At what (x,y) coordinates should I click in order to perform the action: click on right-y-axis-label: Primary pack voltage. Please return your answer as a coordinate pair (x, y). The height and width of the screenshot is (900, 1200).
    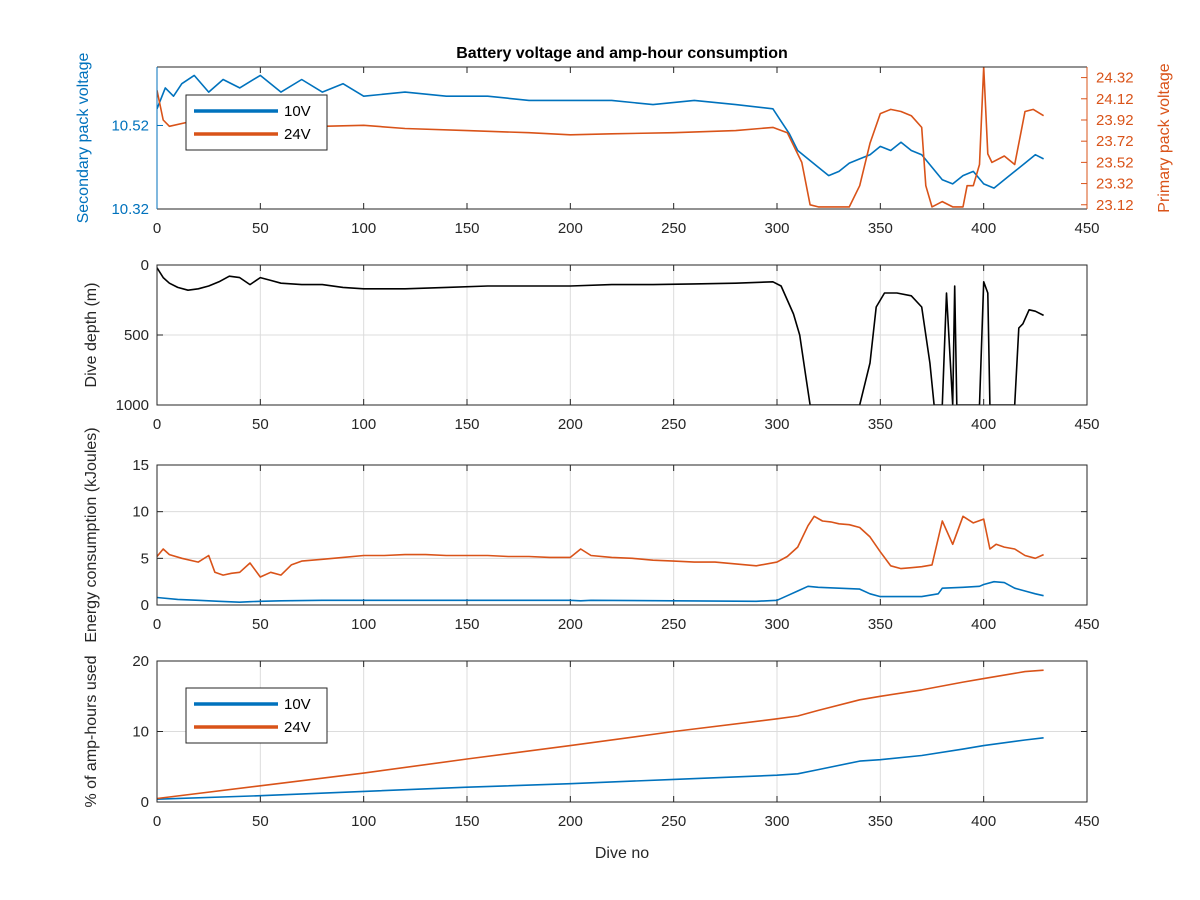
    Looking at the image, I should click on (1164, 137).